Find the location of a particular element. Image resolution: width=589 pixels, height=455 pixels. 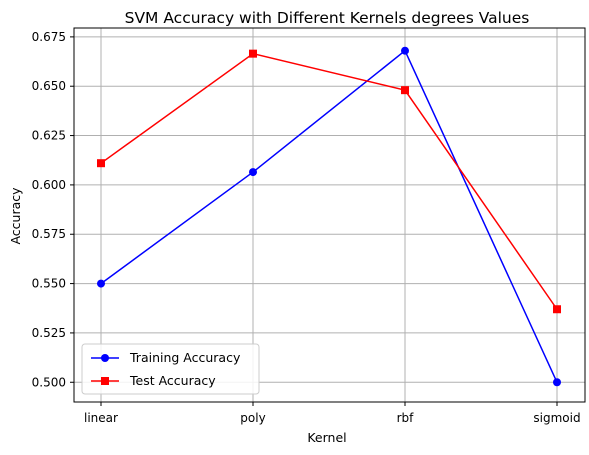

x-tick-label: sigmoid is located at coordinates (556, 418).